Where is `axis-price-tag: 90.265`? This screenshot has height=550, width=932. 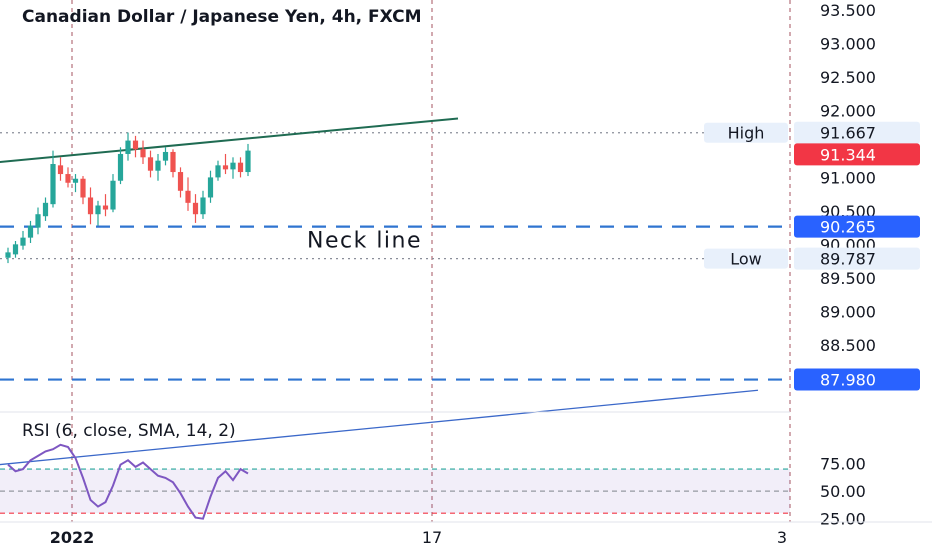
axis-price-tag: 90.265 is located at coordinates (848, 227).